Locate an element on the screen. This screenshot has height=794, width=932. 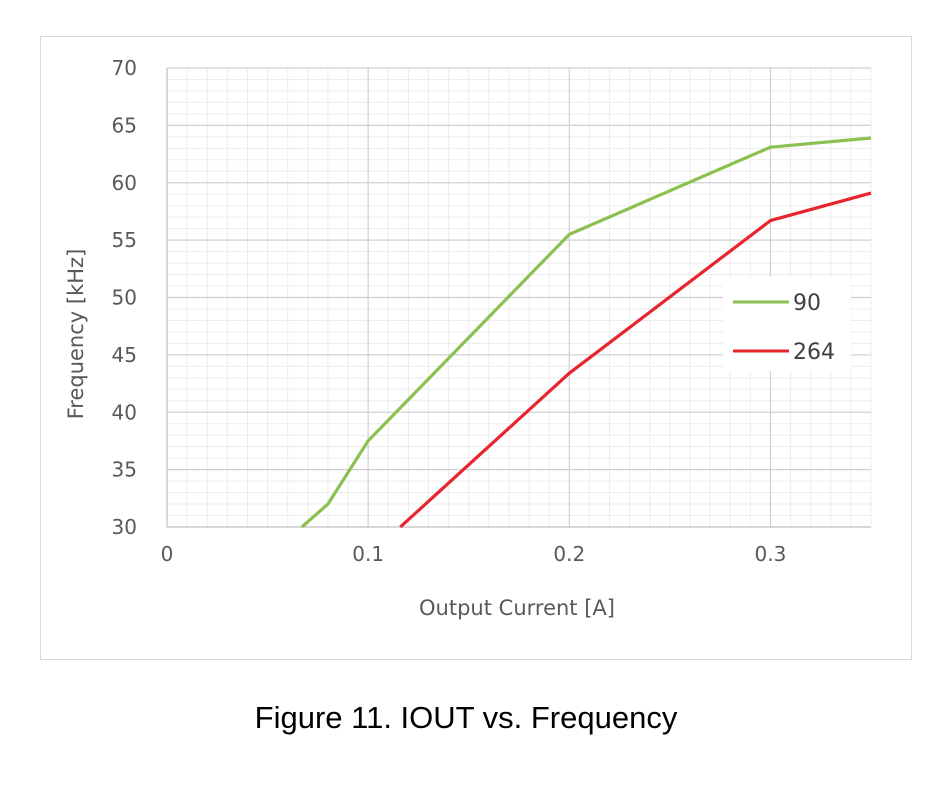
y-tick-label: 30 is located at coordinates (124, 527).